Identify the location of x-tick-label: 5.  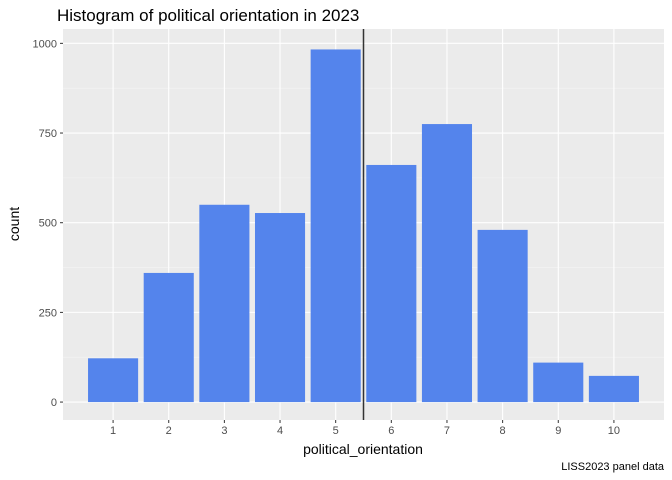
(336, 431).